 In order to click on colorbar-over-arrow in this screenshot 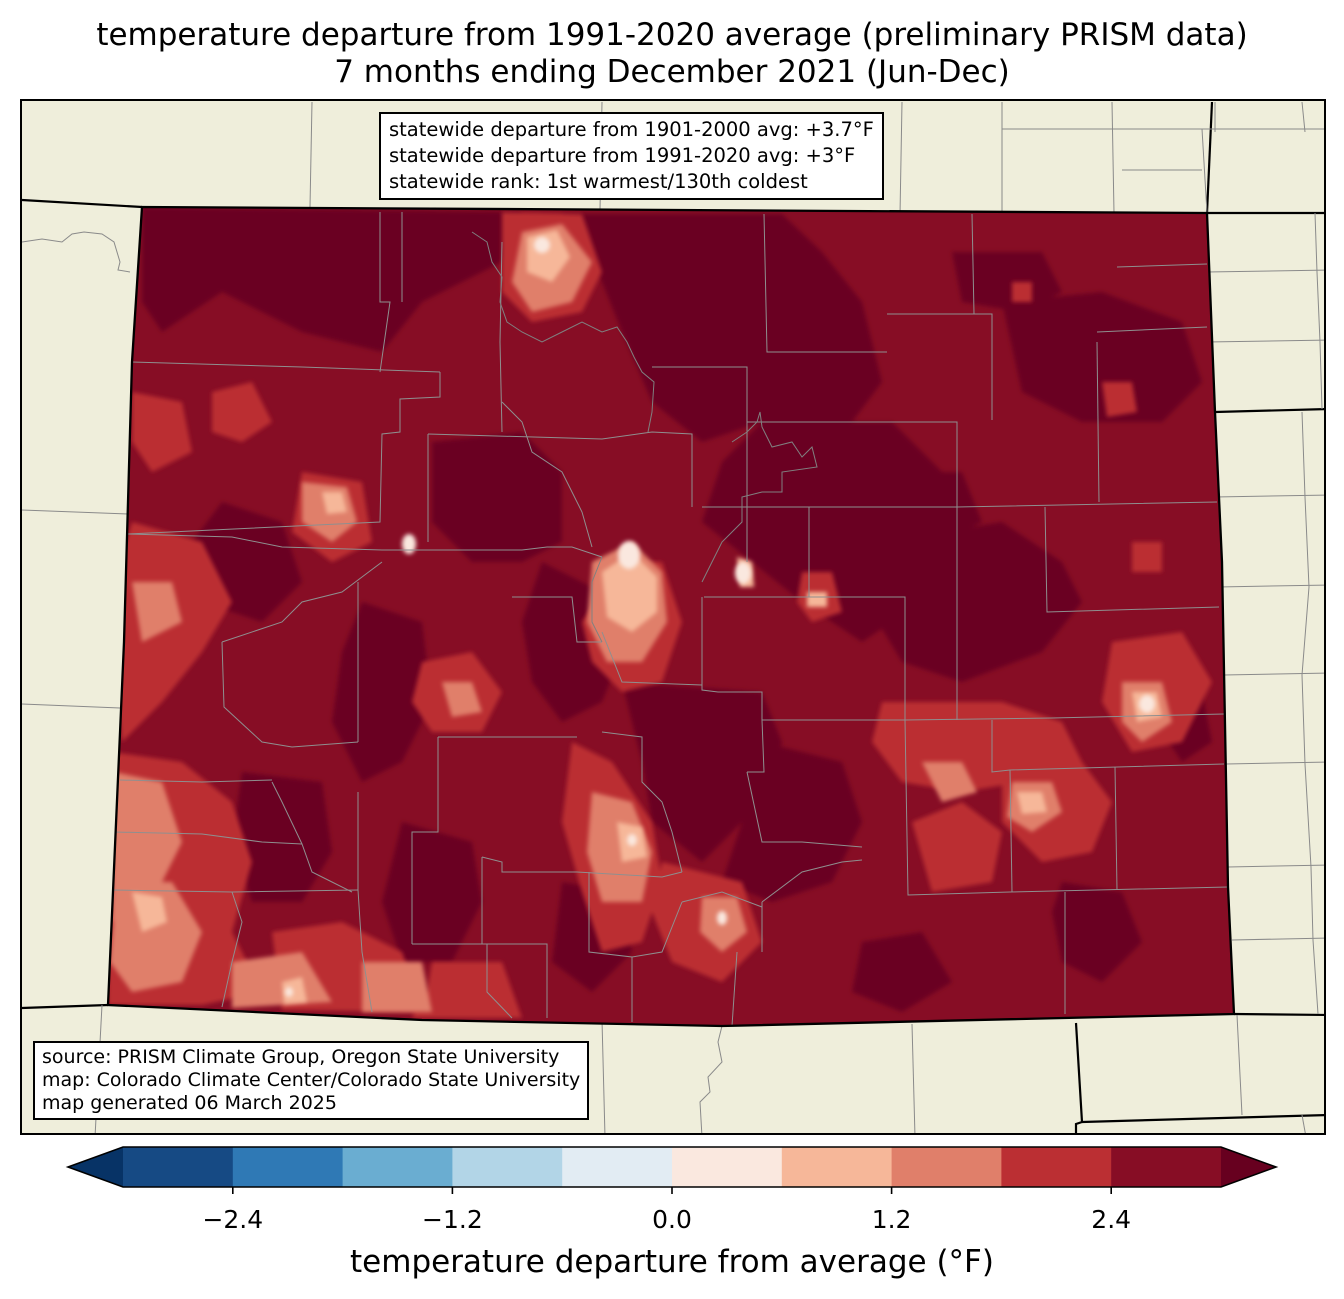, I will do `click(1248, 1167)`.